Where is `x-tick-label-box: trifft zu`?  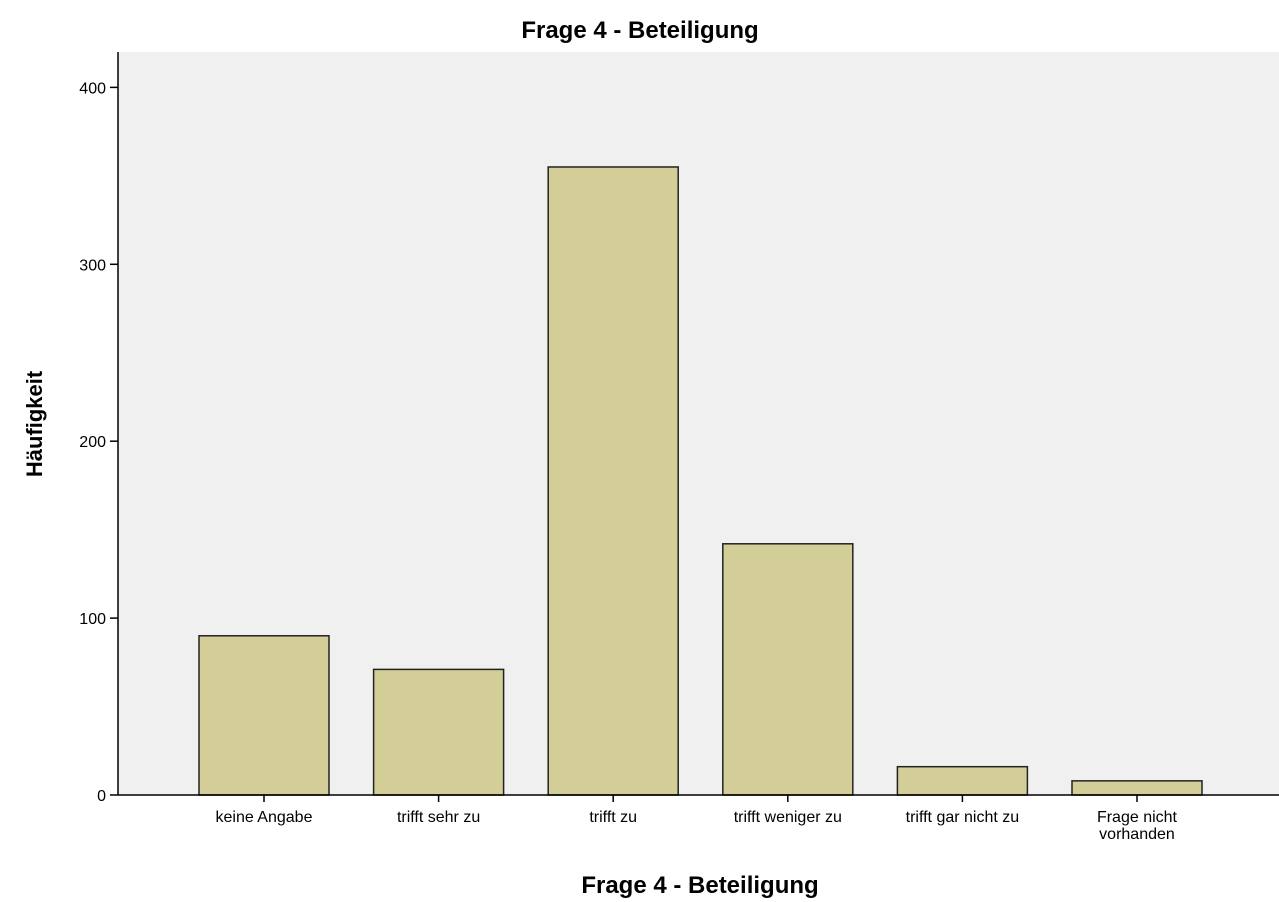 x-tick-label-box: trifft zu is located at coordinates (613, 817).